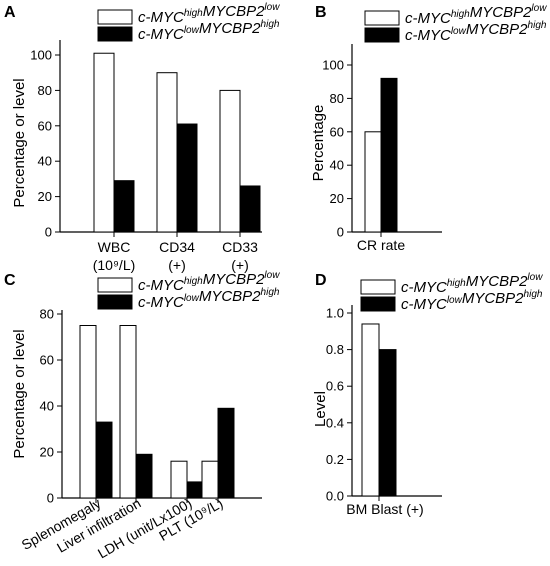  I want to click on y-axis-title: Level, so click(320, 409).